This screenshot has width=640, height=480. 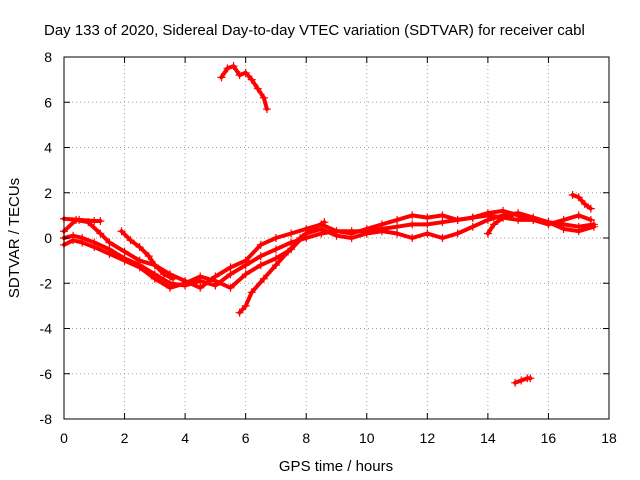 I want to click on x-tick-label: 12, so click(x=428, y=438).